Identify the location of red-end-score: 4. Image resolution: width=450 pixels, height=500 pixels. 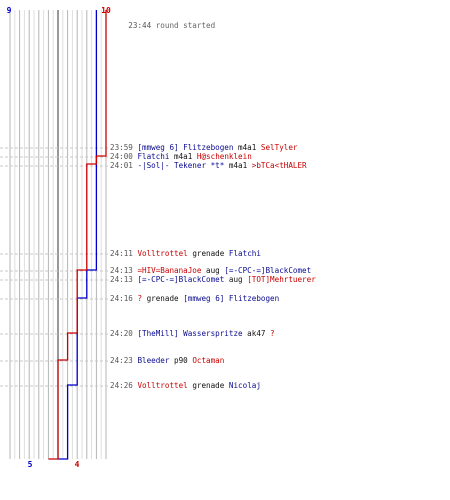
(77, 464).